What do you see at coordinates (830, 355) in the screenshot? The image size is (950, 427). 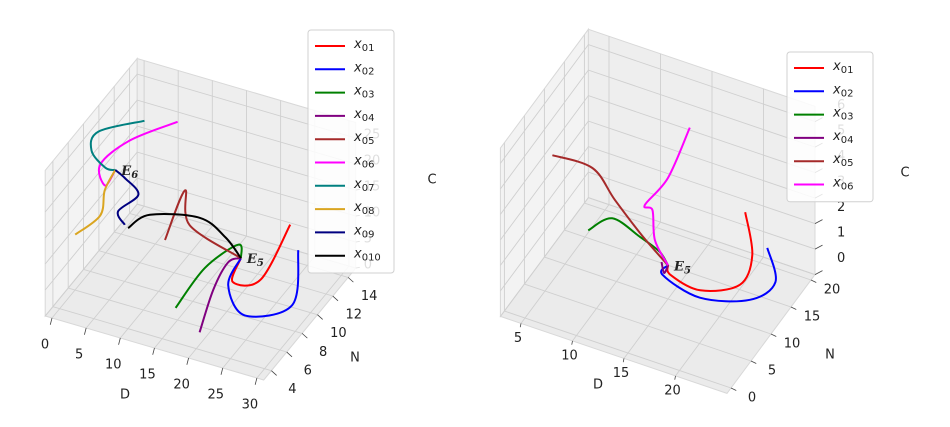 I see `y-axis-label: N` at bounding box center [830, 355].